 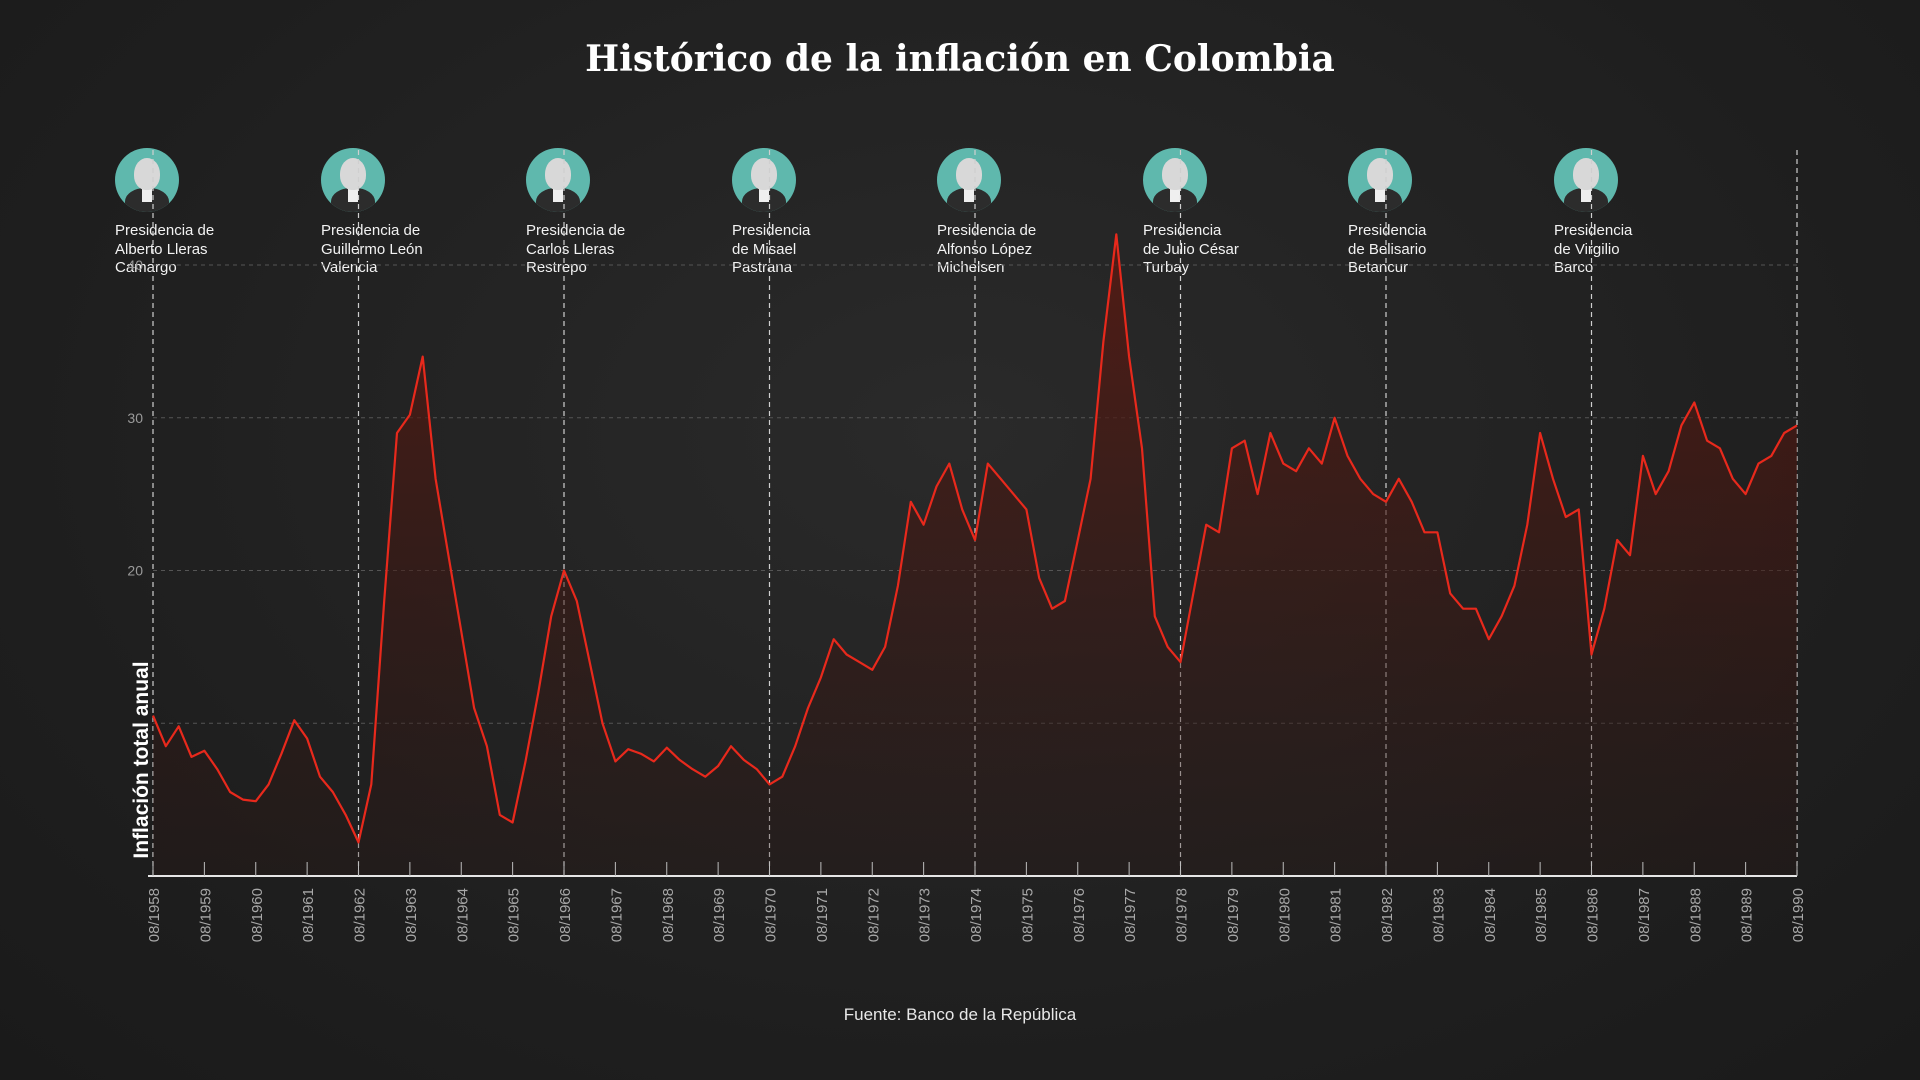 I want to click on x-tick-label: 08/1970, so click(x=771, y=915).